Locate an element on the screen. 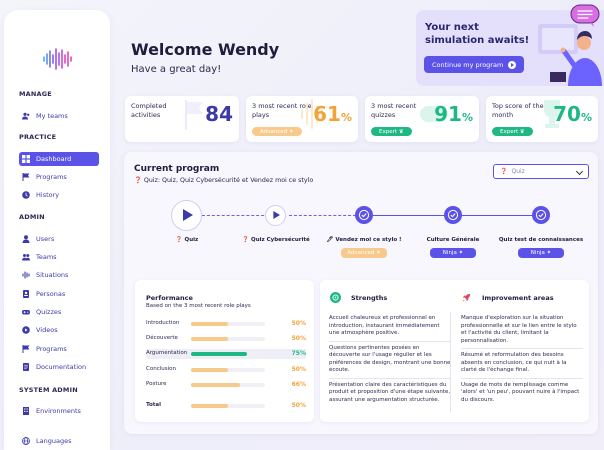 The height and width of the screenshot is (450, 604). step-vendez-node is located at coordinates (364, 215).